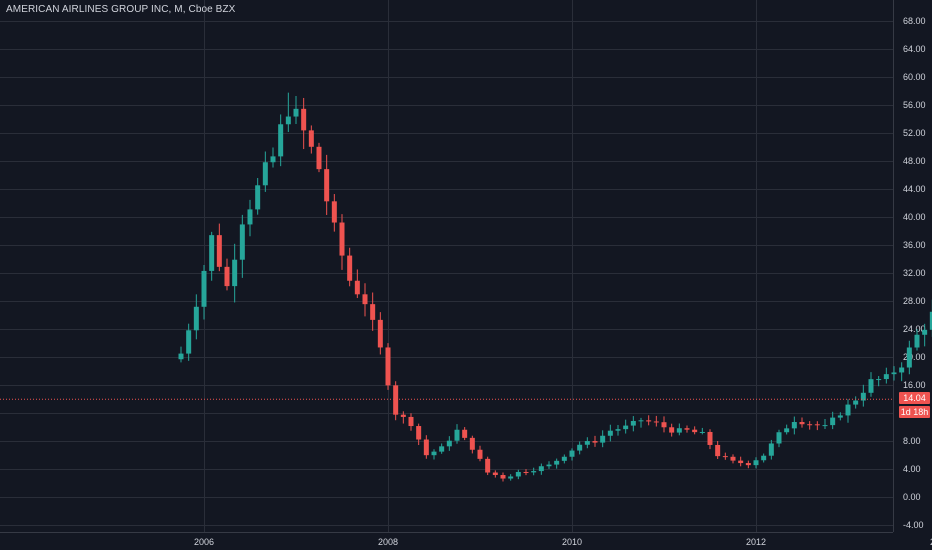 The image size is (932, 550). Describe the element at coordinates (756, 542) in the screenshot. I see `x-tick-label: 2012` at that location.